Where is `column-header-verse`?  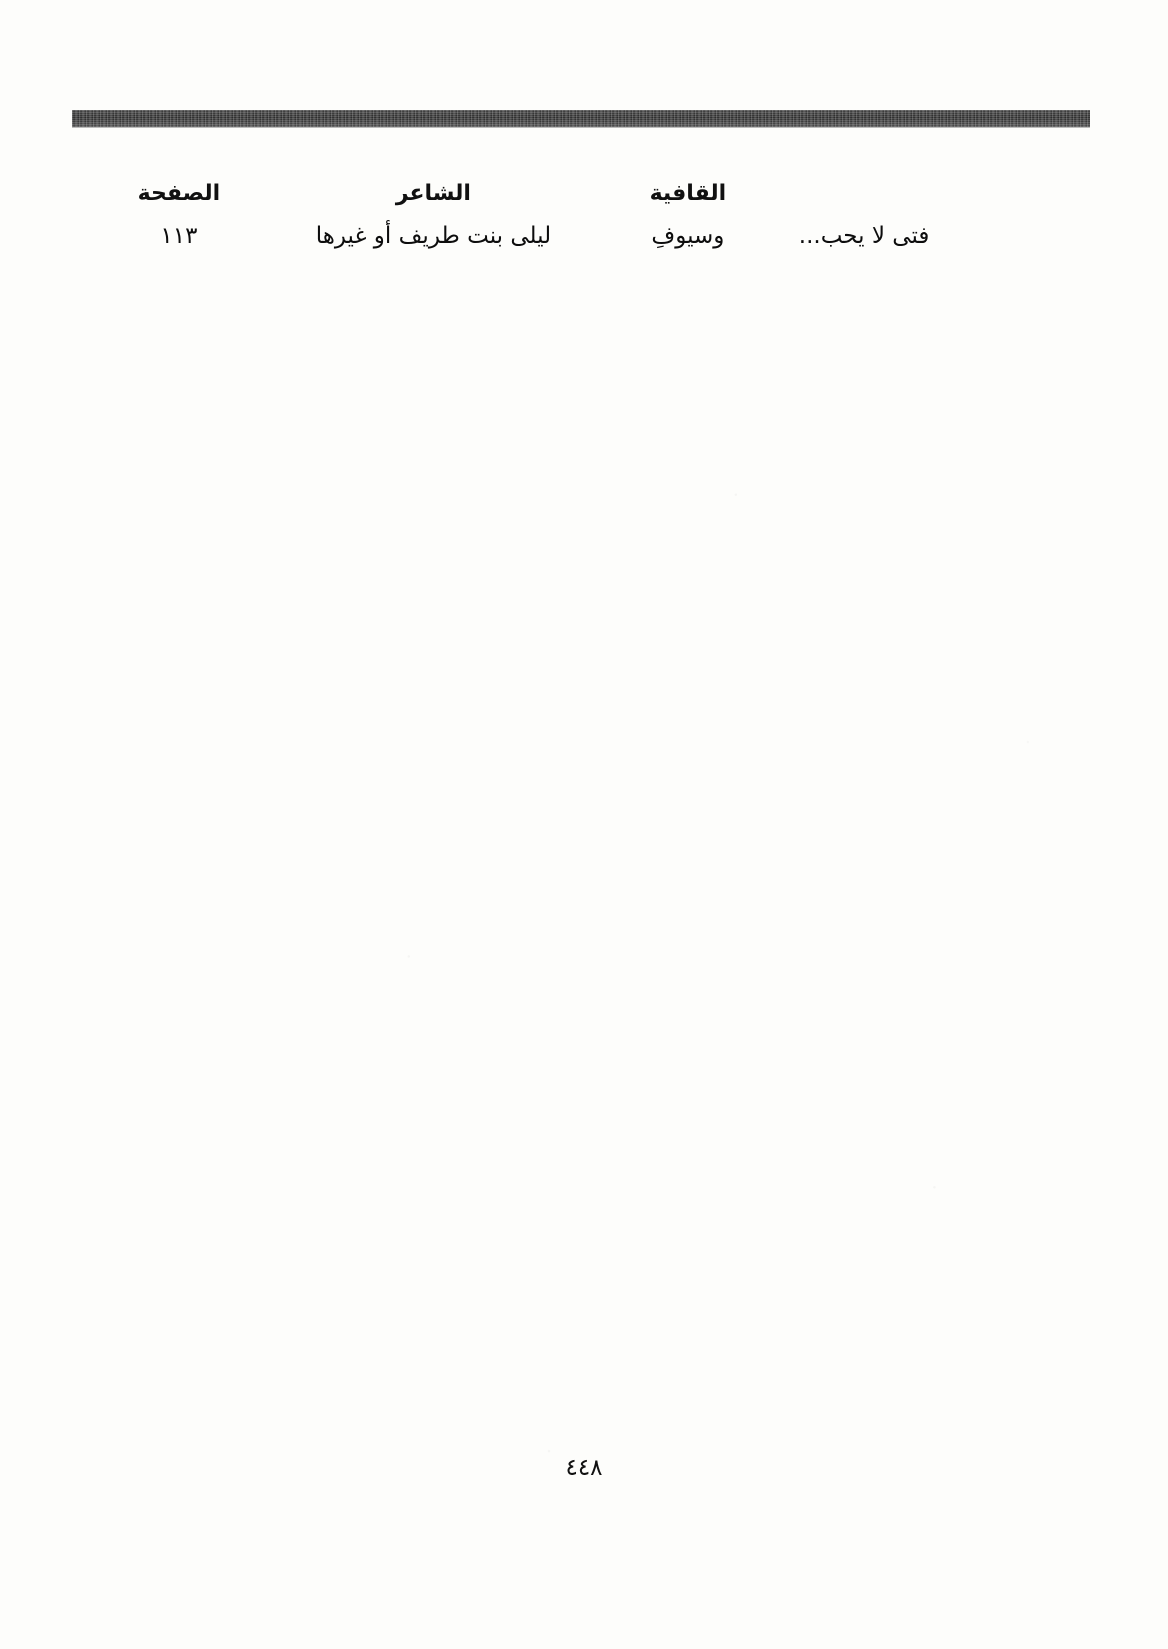
column-header-verse is located at coordinates (942, 198).